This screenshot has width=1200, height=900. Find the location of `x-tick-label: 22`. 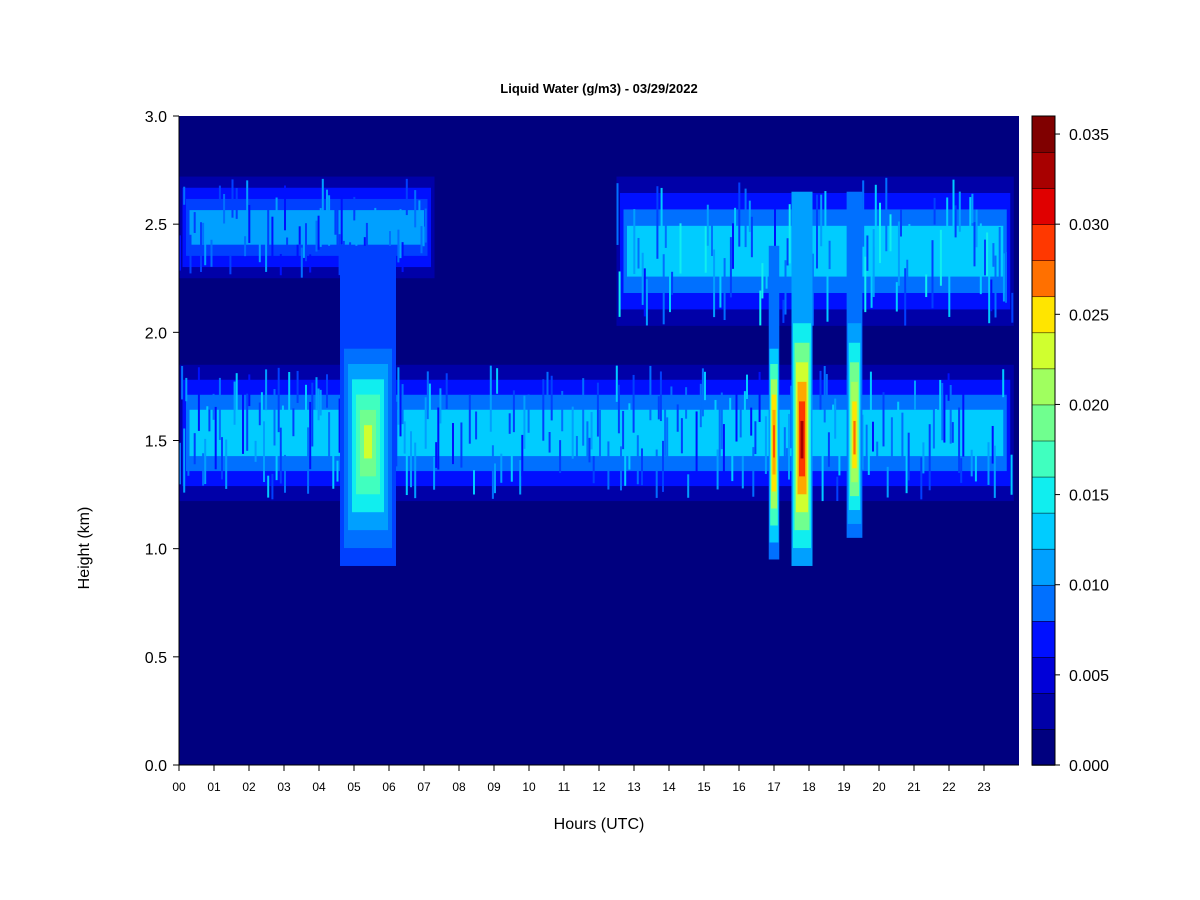

x-tick-label: 22 is located at coordinates (949, 787).